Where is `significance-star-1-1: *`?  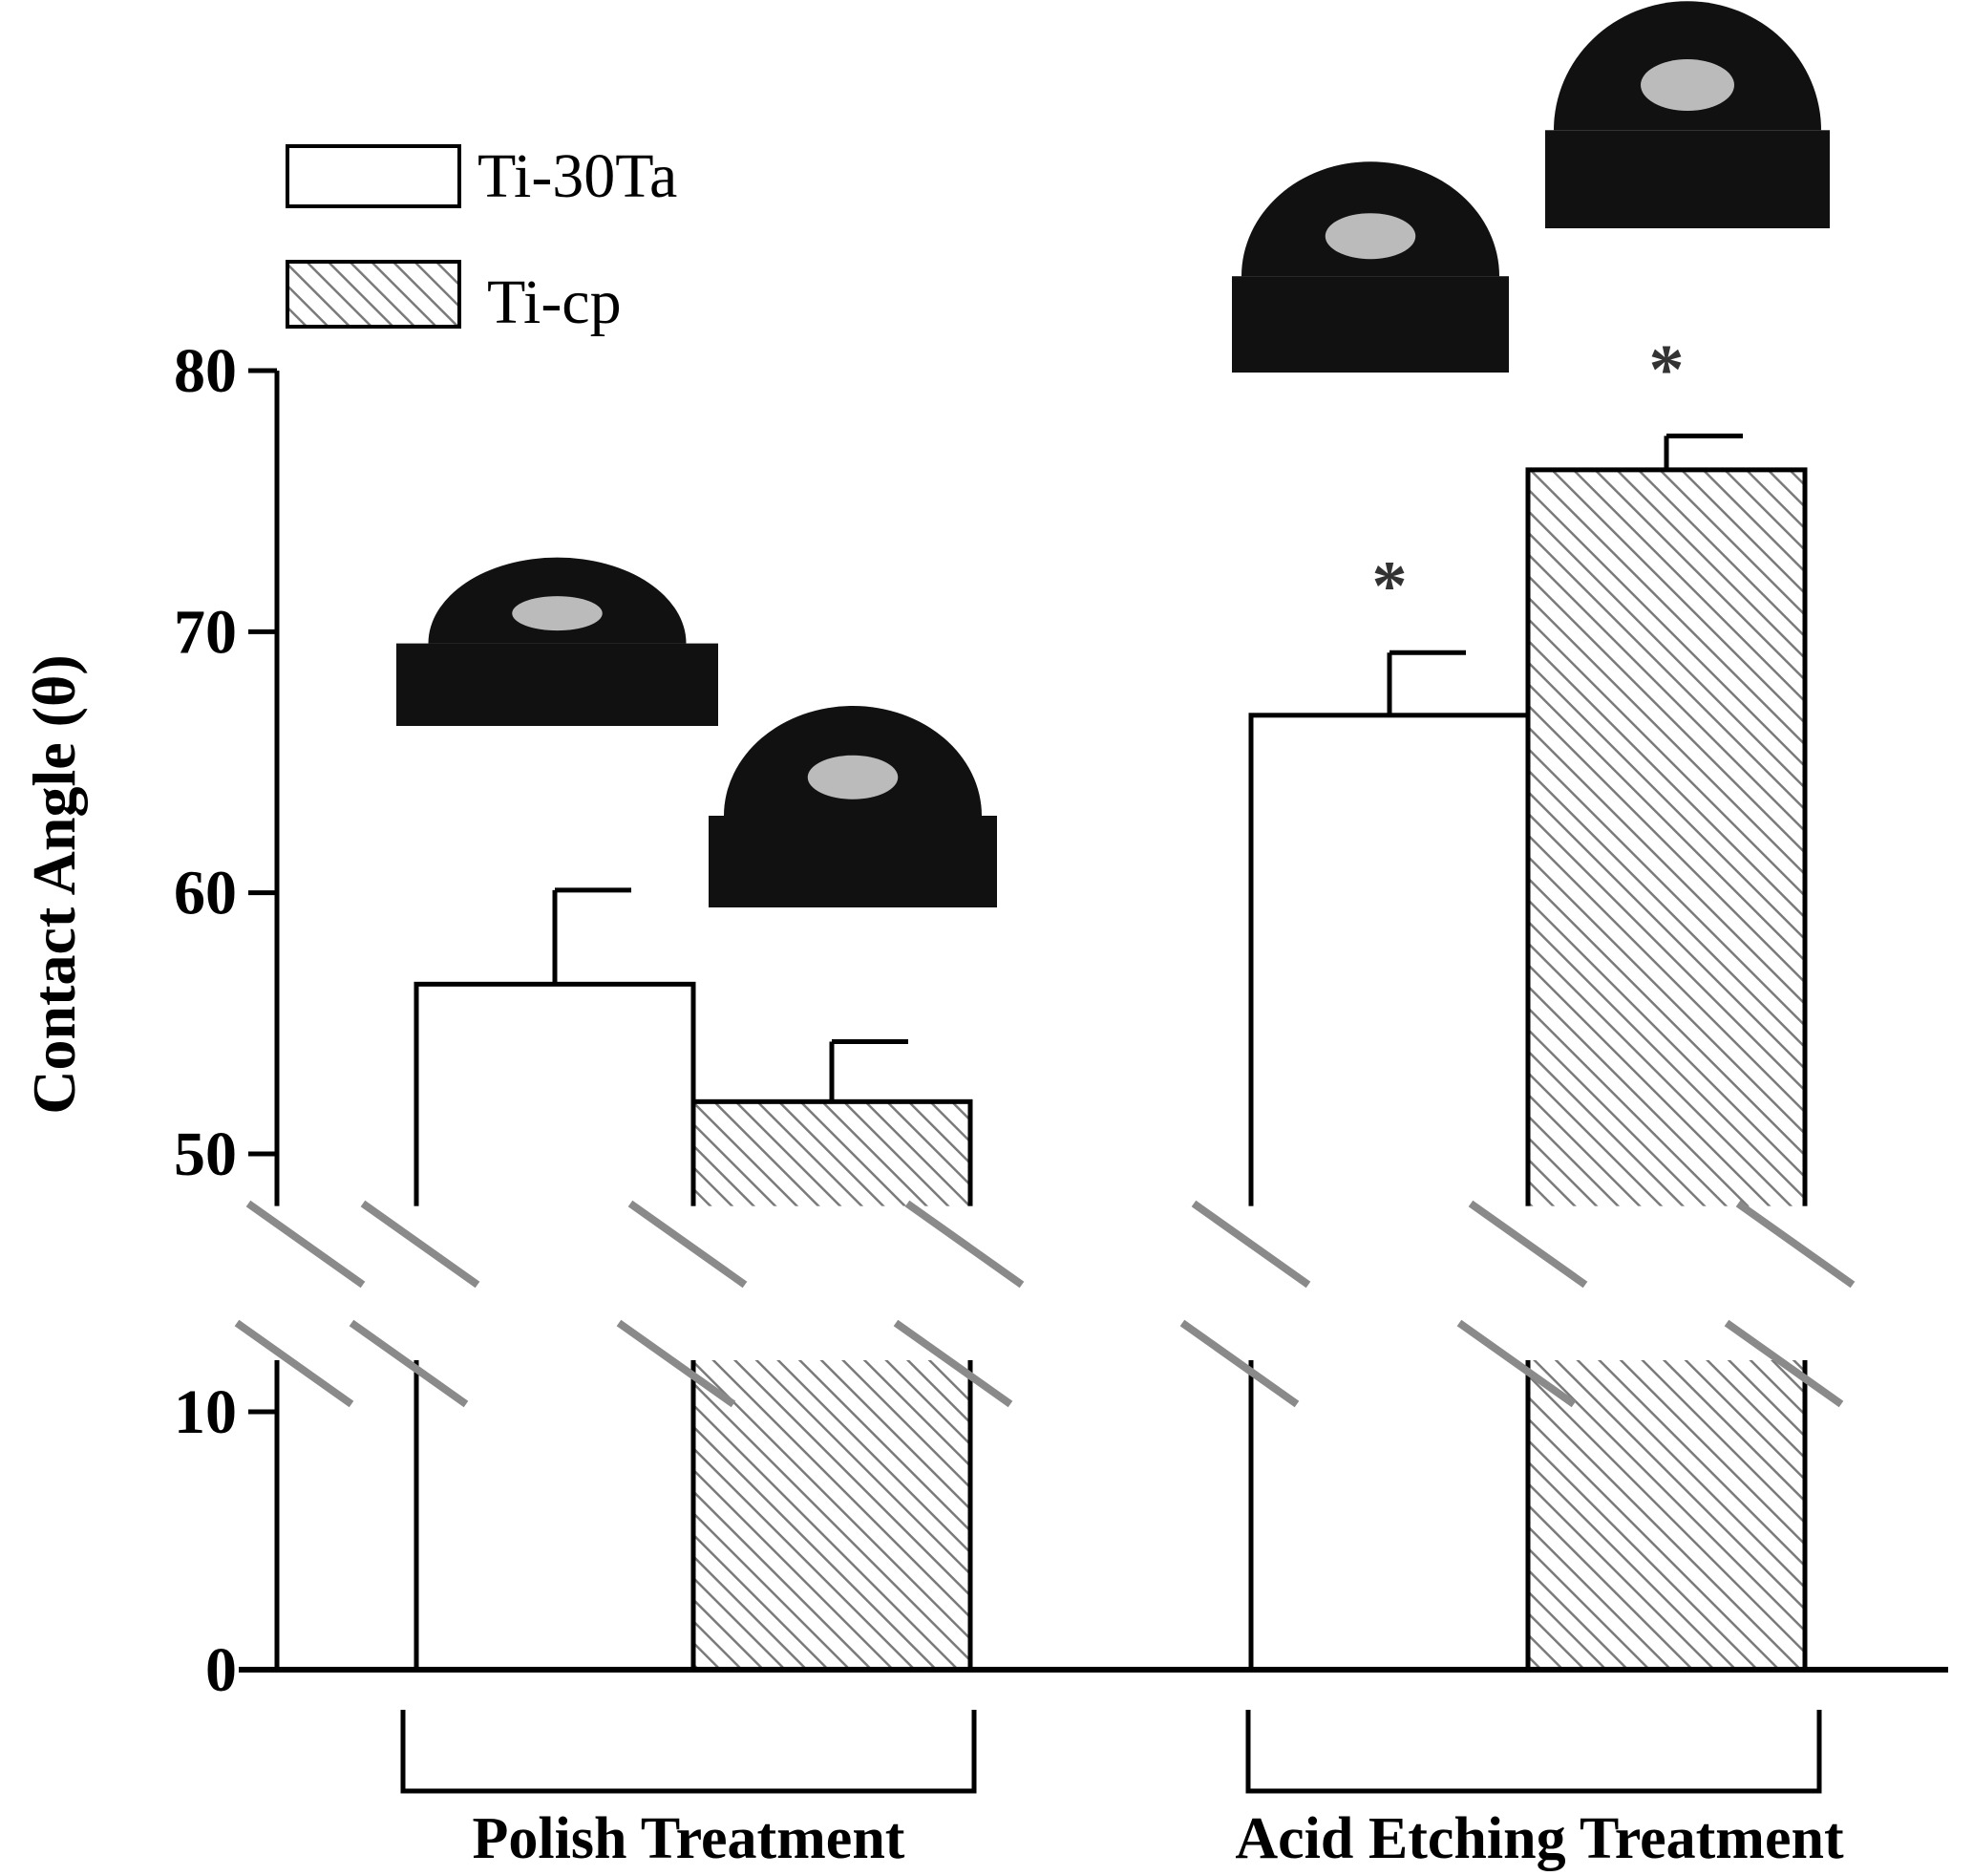
significance-star-1-1: * is located at coordinates (1667, 369).